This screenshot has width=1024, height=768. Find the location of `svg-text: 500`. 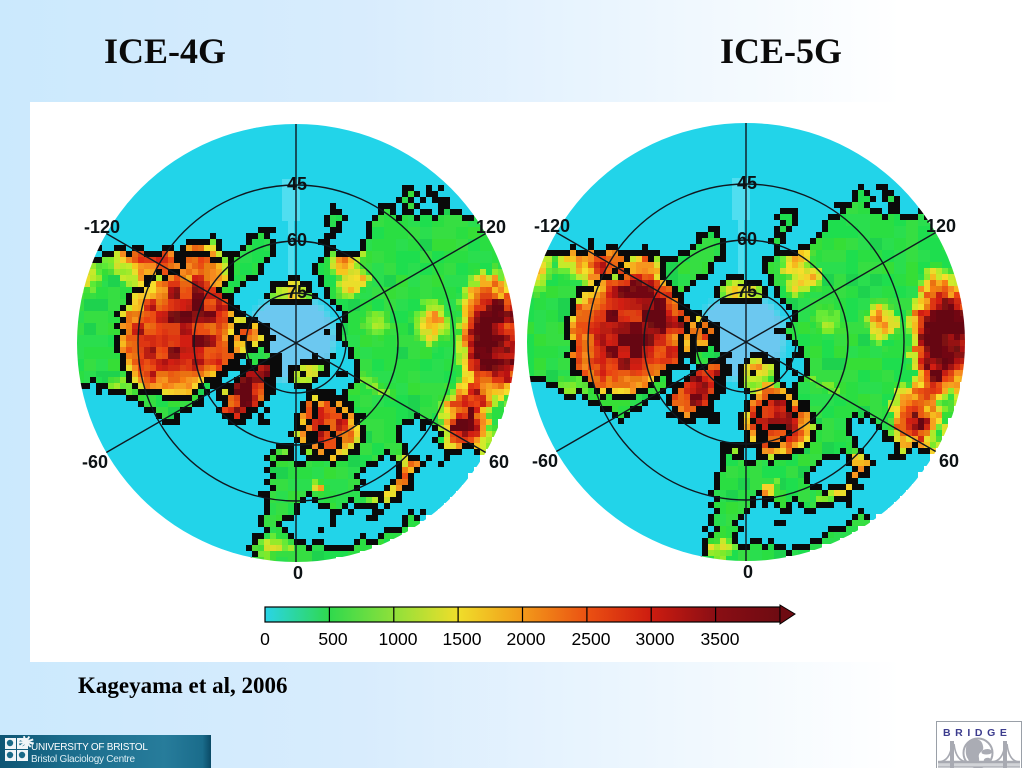

svg-text: 500 is located at coordinates (332, 639).